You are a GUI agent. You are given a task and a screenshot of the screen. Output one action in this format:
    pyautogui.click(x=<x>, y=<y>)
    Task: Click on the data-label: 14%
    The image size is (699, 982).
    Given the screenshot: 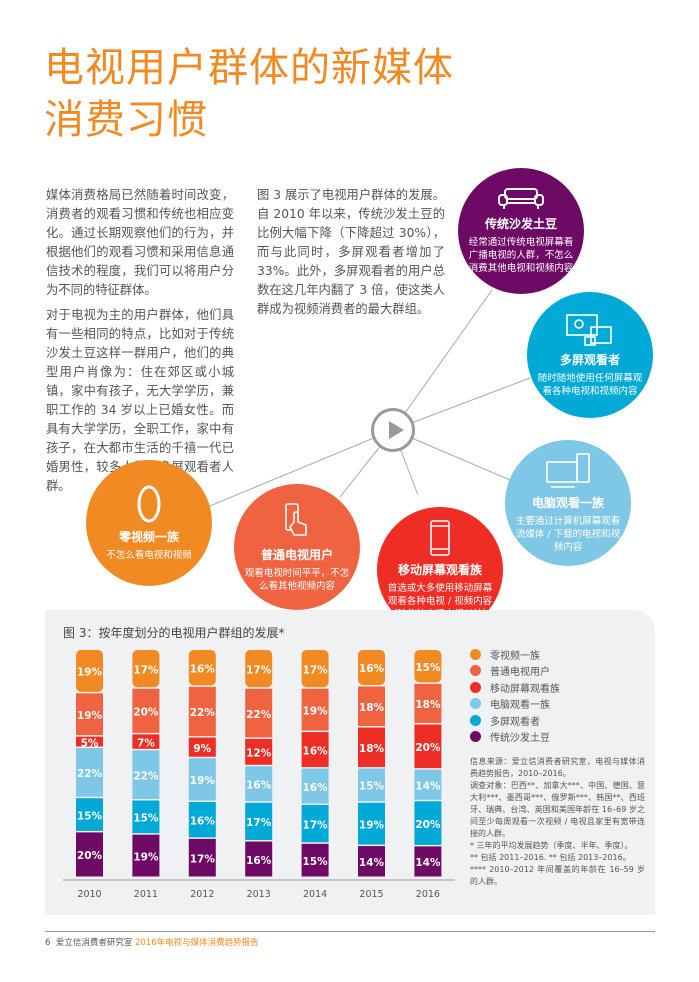 What is the action you would take?
    pyautogui.click(x=372, y=863)
    